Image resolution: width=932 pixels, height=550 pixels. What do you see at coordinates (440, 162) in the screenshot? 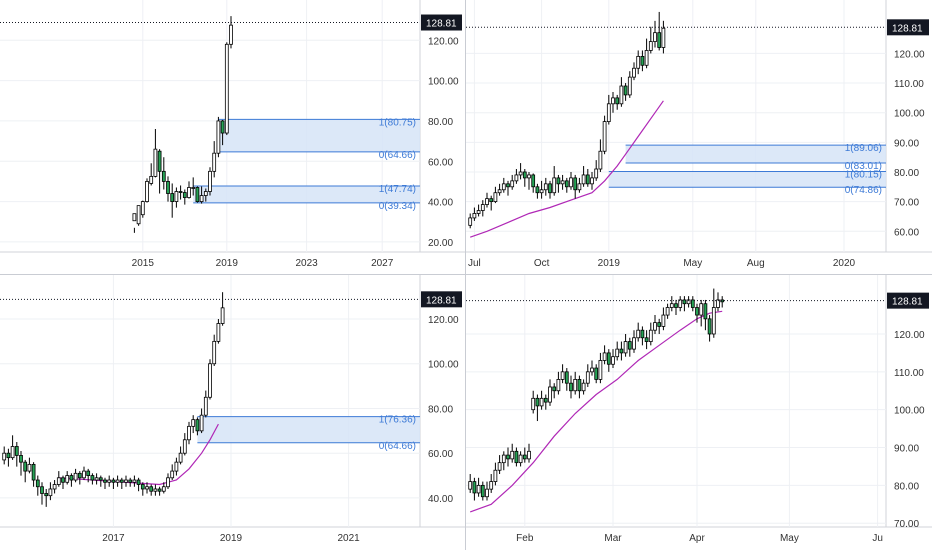
I see `y-tick-label: 60.00` at bounding box center [440, 162].